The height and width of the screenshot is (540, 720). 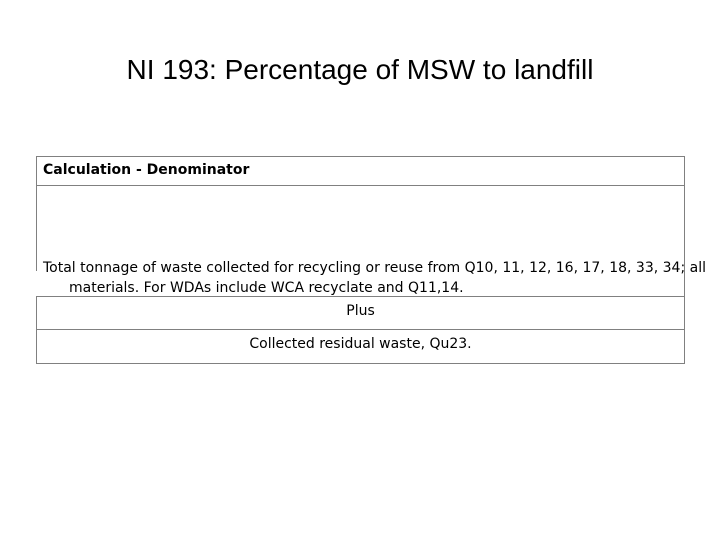 I want to click on page-title: NI 193: Percentage of MSW to landfill, so click(x=360, y=69).